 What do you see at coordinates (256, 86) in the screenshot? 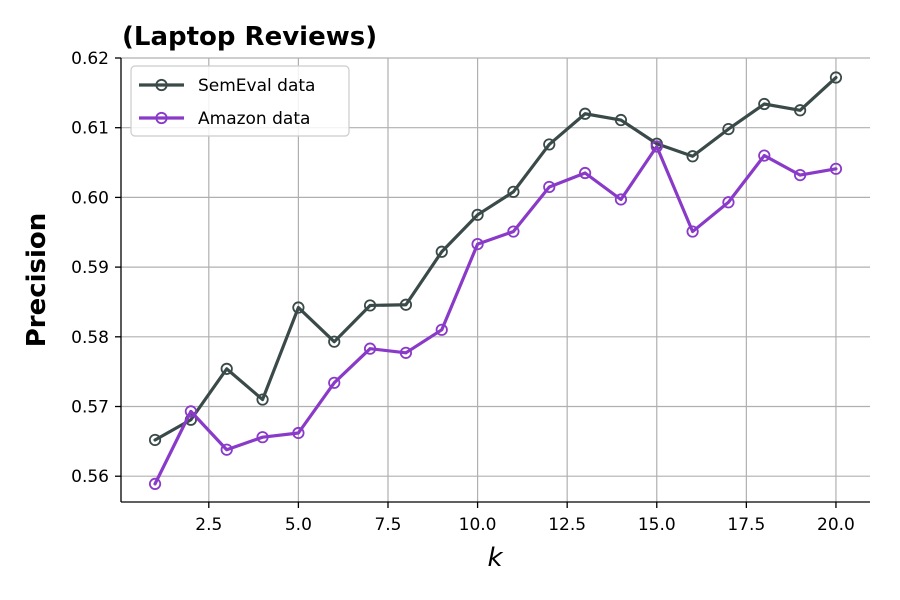
I see `legend-label: SemEval data` at bounding box center [256, 86].